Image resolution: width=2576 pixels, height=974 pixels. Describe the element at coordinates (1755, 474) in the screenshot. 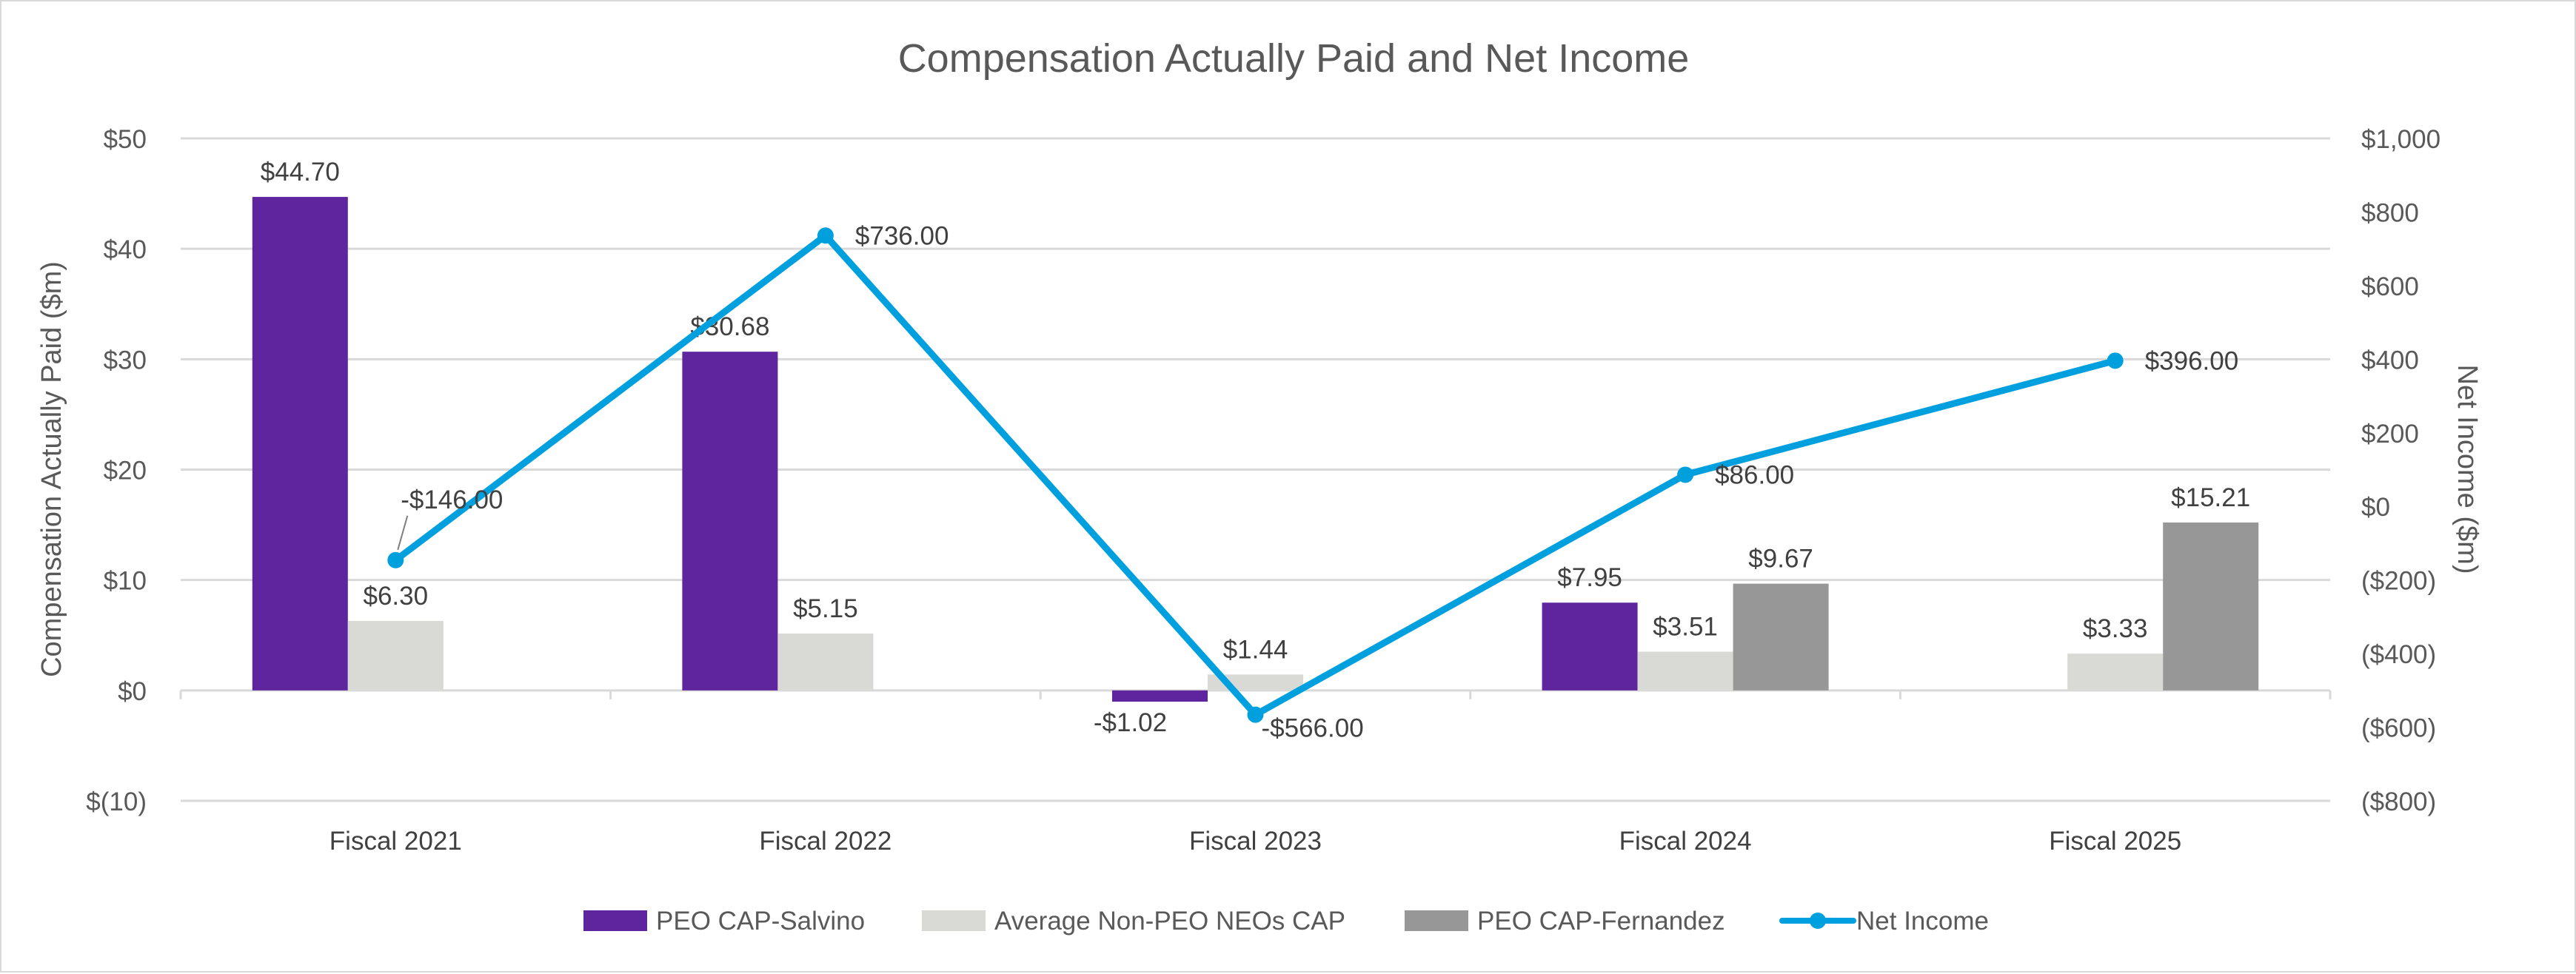

I see `data-label: $86.00` at that location.